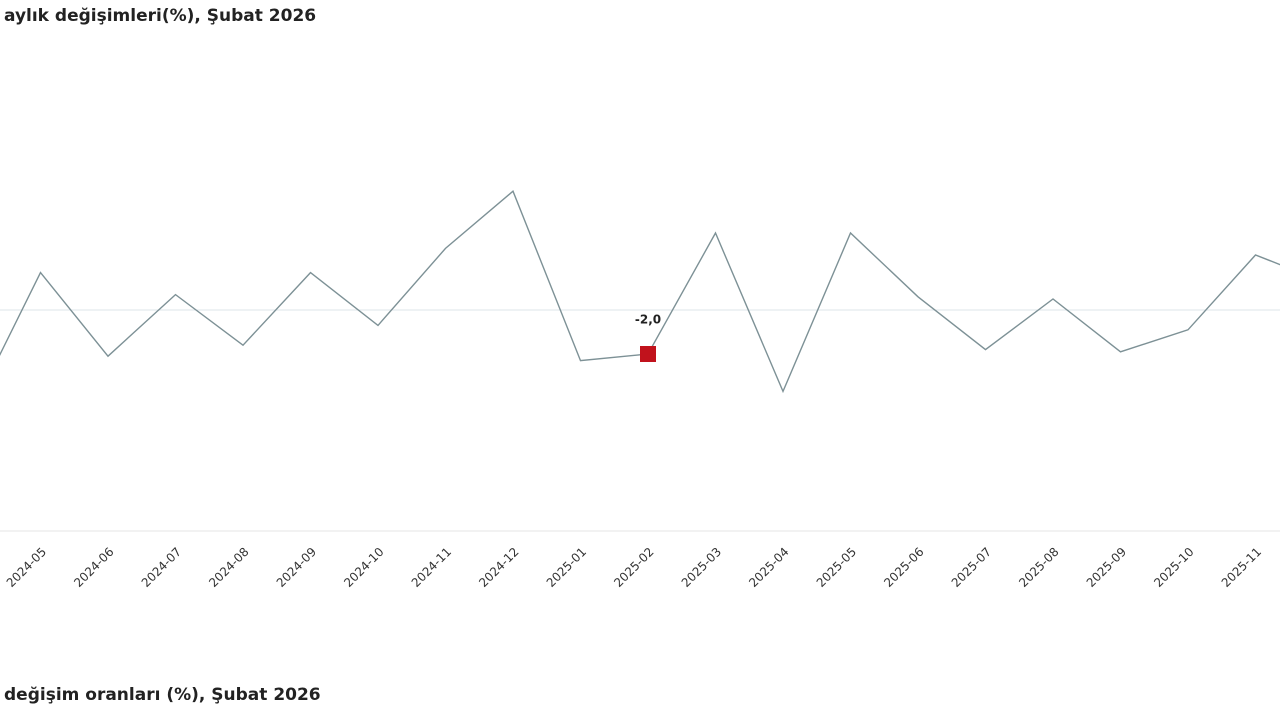 The image size is (1280, 720). What do you see at coordinates (701, 567) in the screenshot?
I see `x-tick-label: 2025-03` at bounding box center [701, 567].